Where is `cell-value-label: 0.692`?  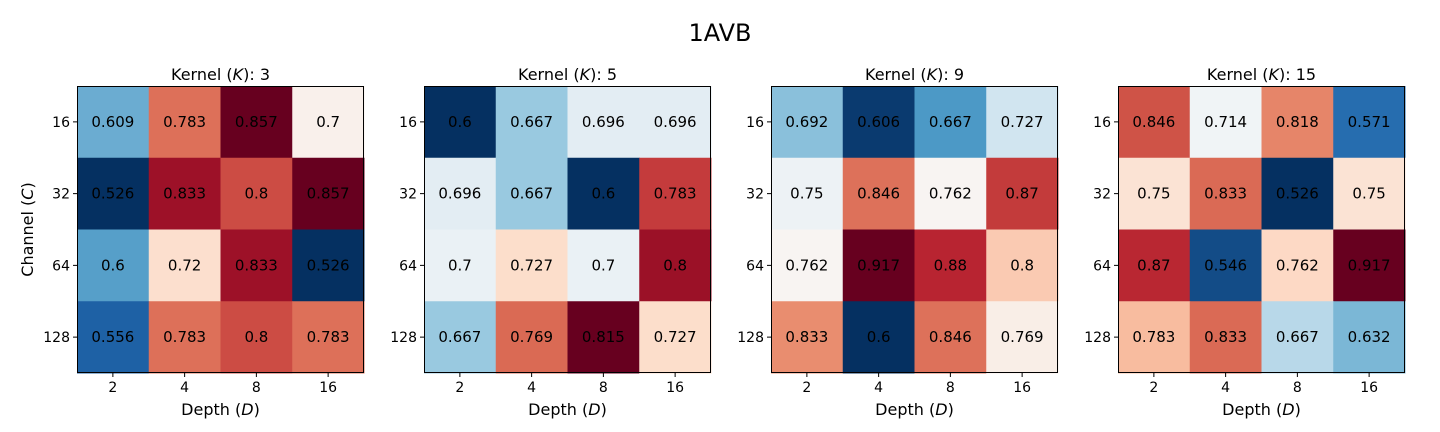
cell-value-label: 0.692 is located at coordinates (806, 122).